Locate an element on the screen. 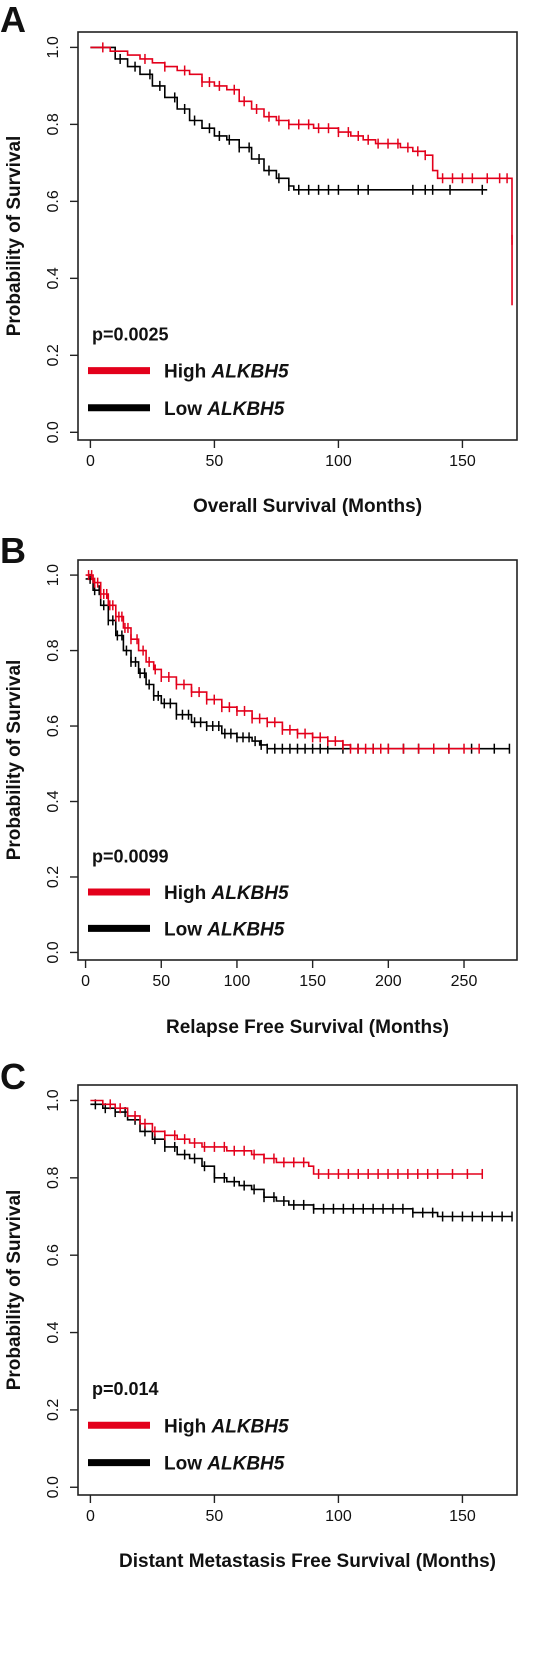 The image size is (550, 1659). panel-letter: B is located at coordinates (13, 550).